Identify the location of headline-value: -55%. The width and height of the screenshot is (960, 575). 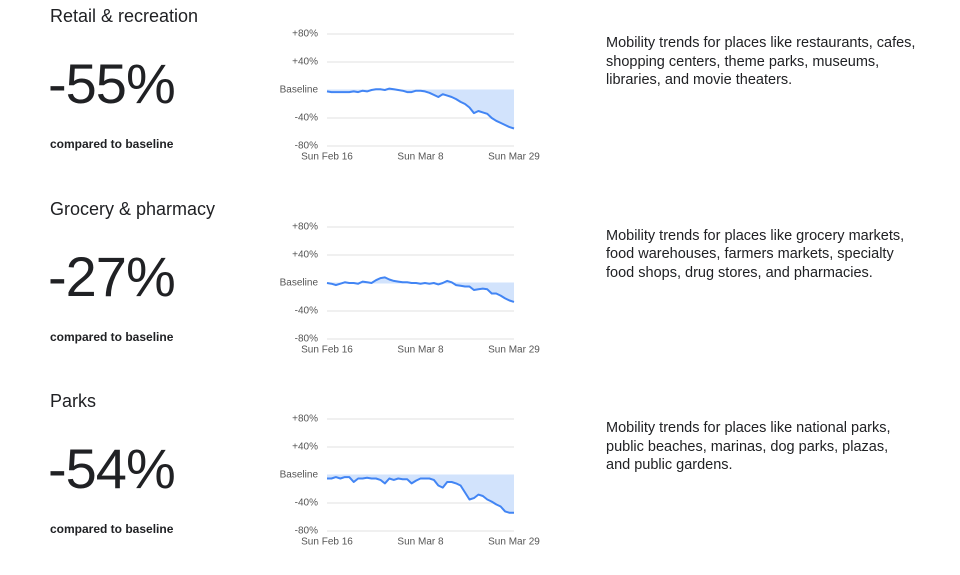
(112, 83).